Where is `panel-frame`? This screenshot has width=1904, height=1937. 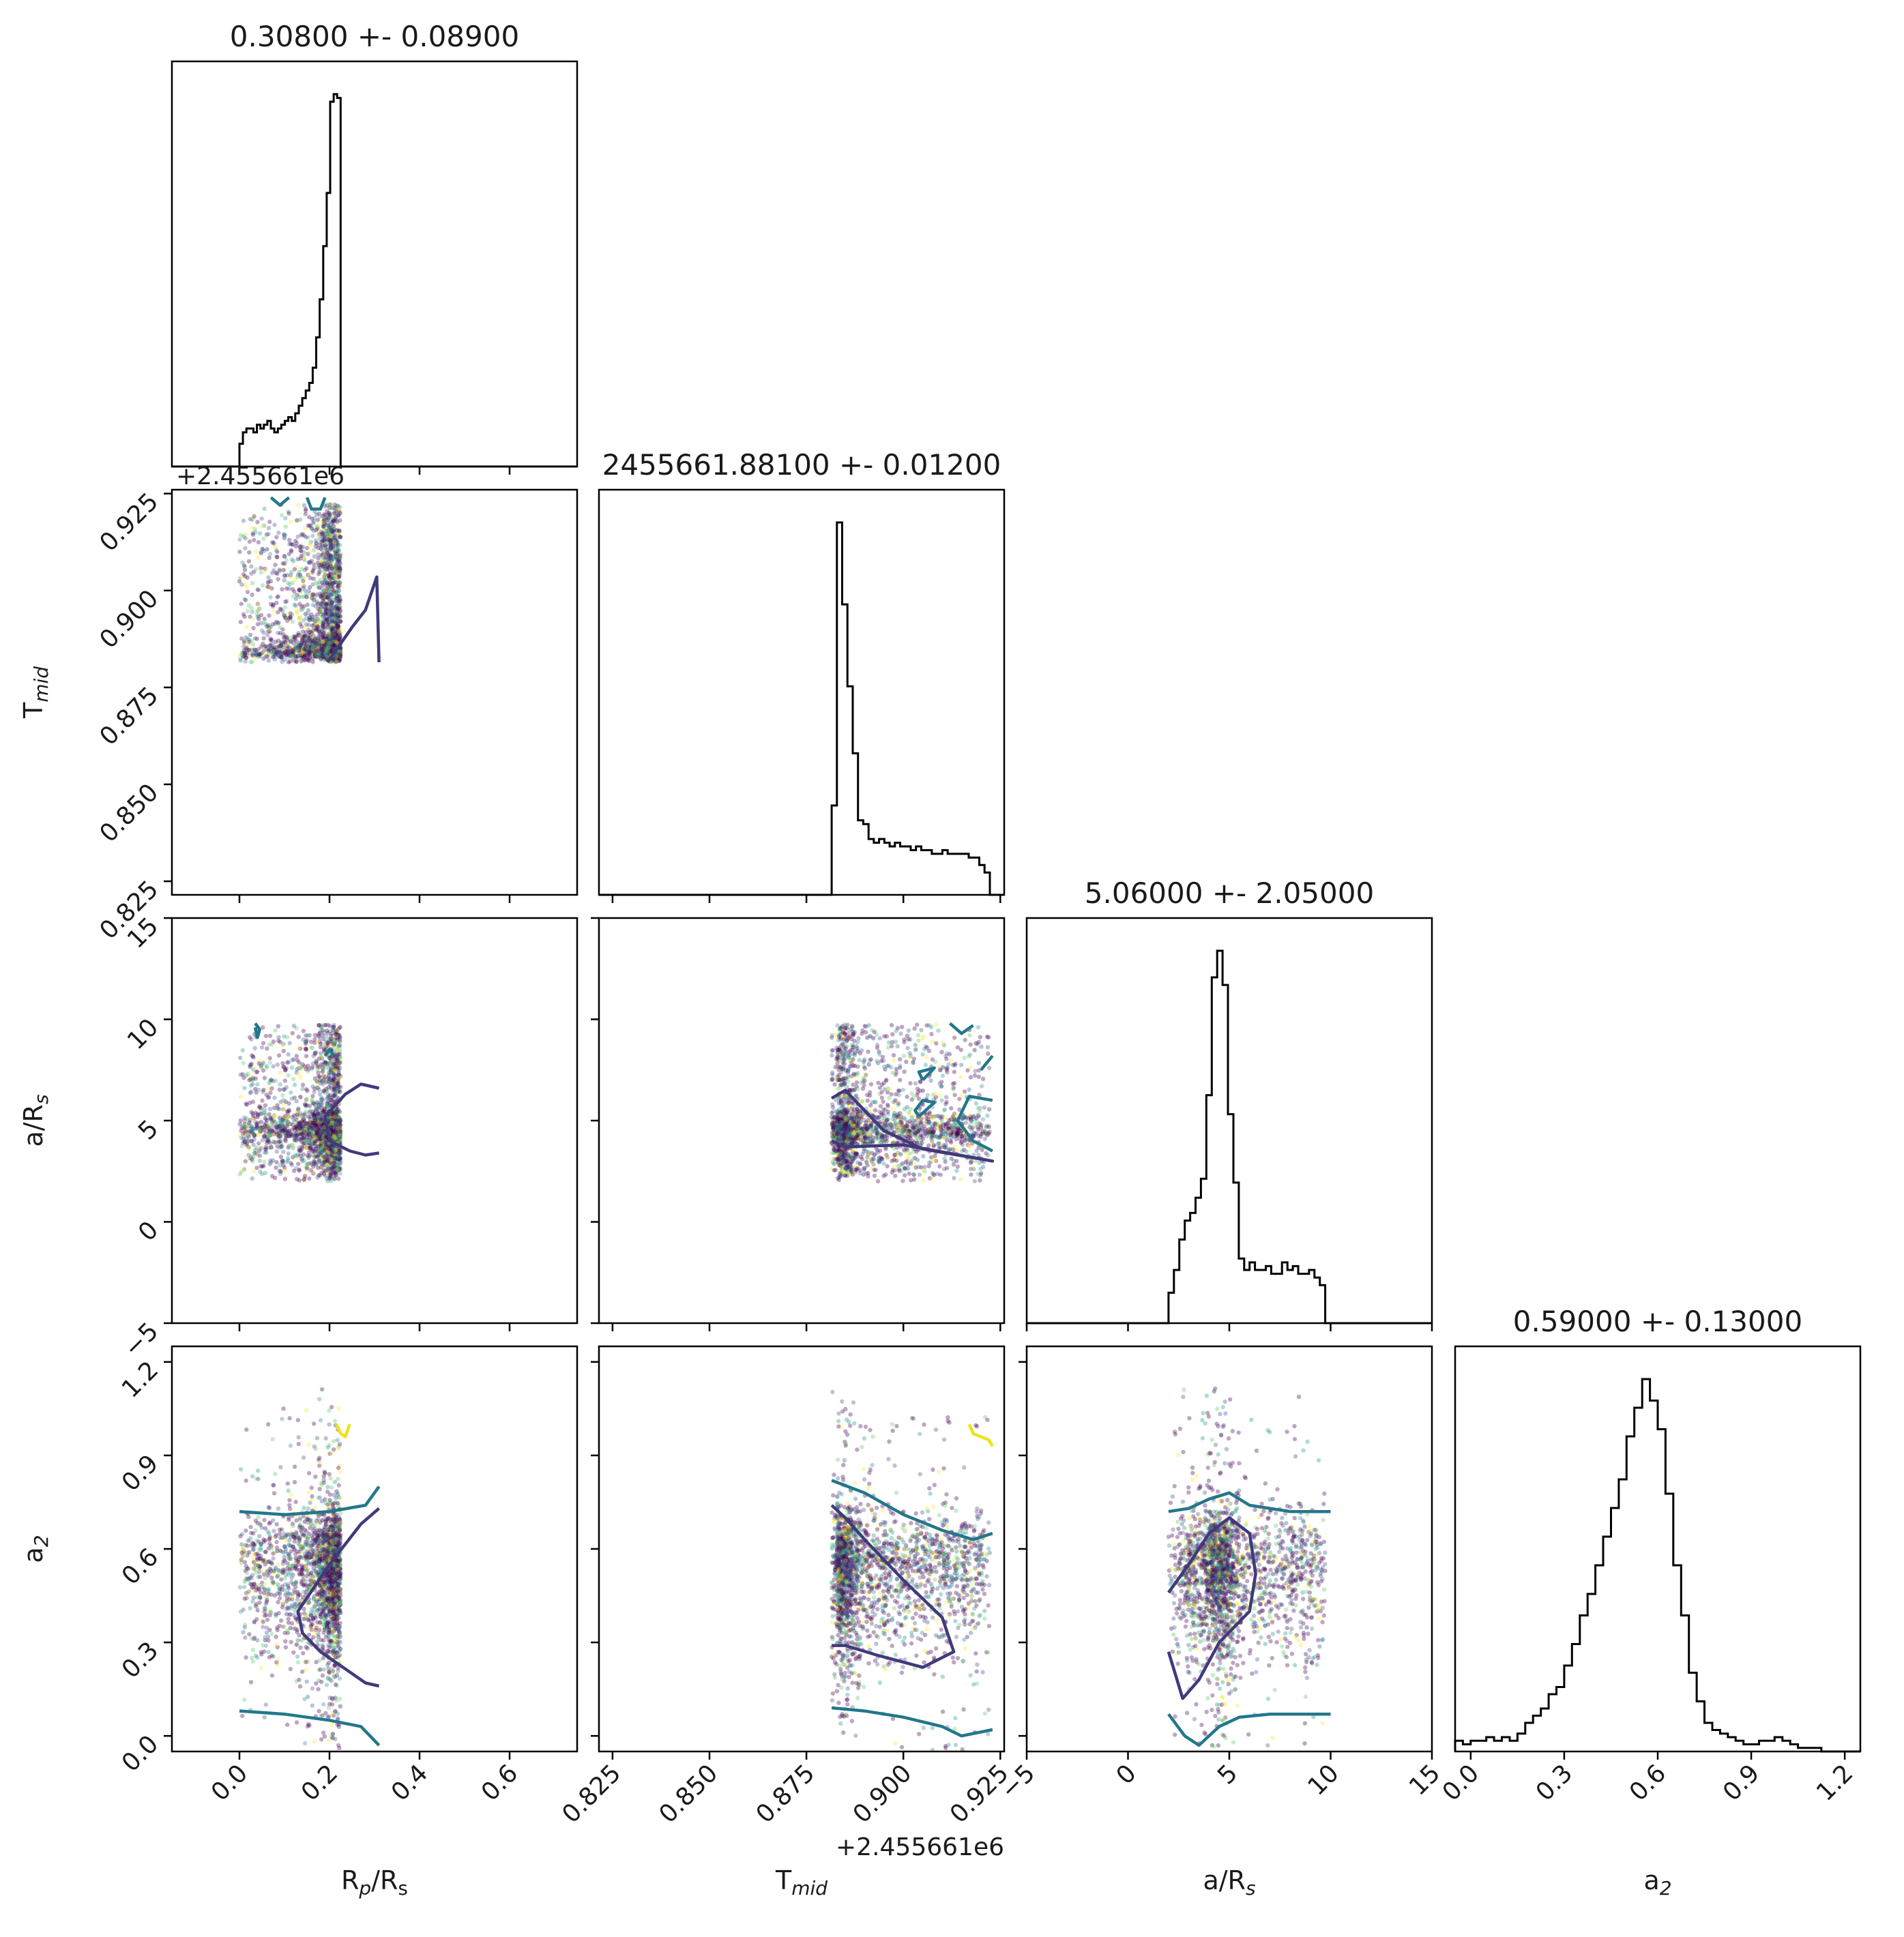 panel-frame is located at coordinates (374, 692).